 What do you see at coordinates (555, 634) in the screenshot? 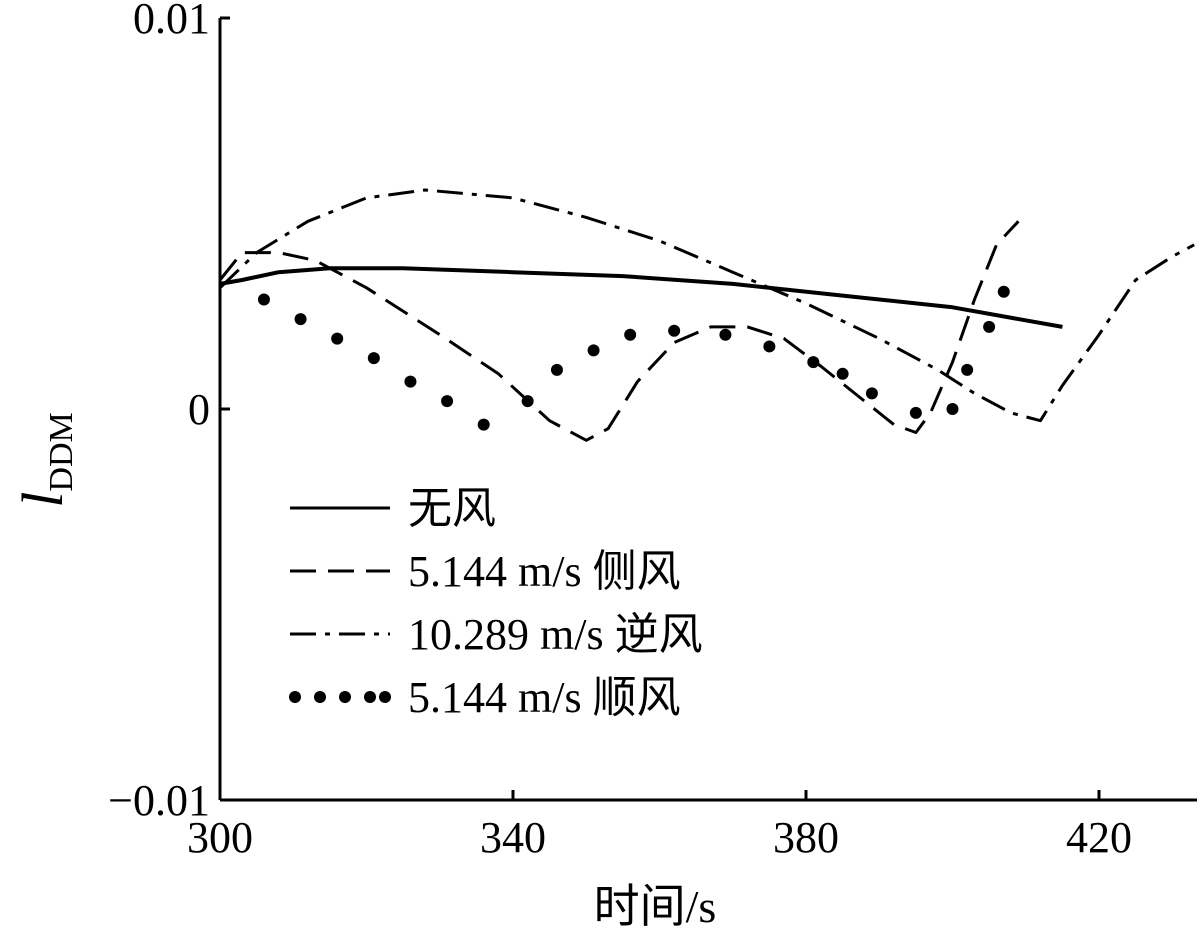
I see `legend-label: 10.289 m/s 逆风` at bounding box center [555, 634].